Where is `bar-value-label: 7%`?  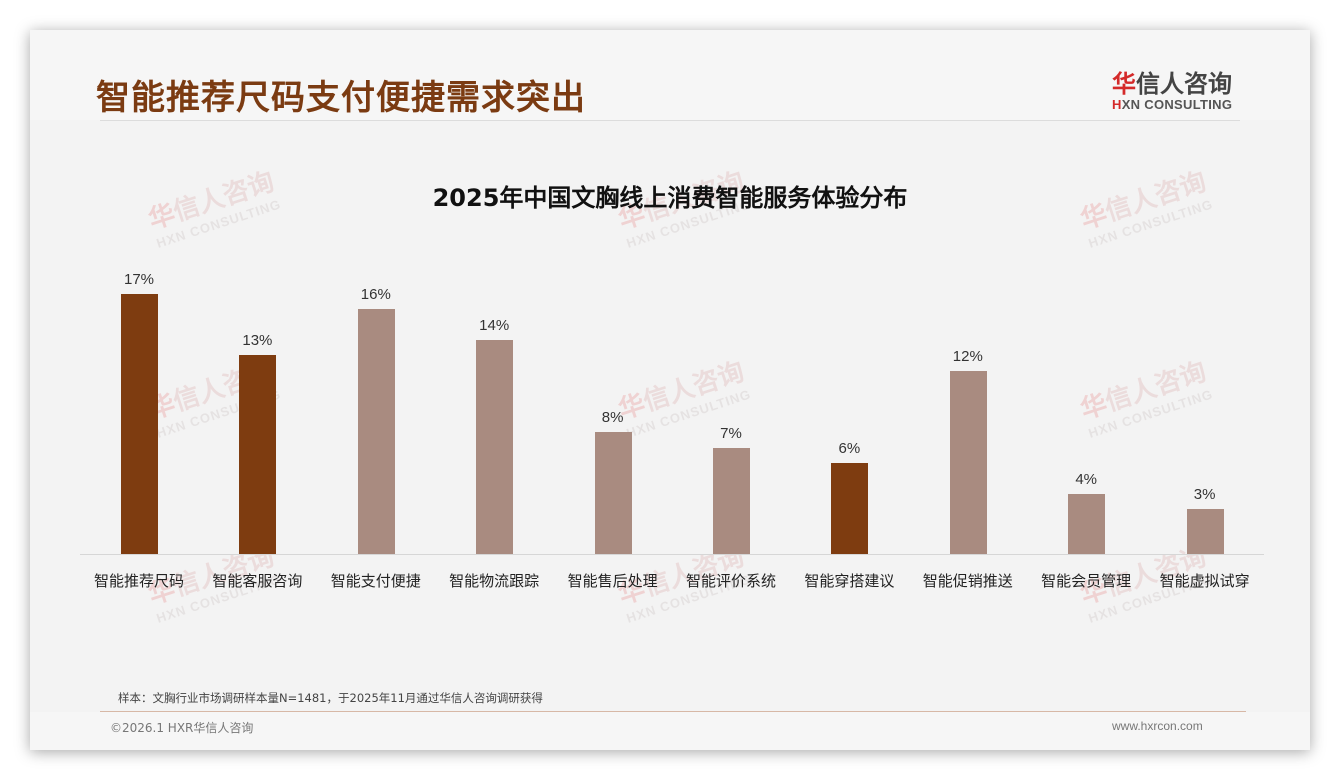
bar-value-label: 7% is located at coordinates (731, 433).